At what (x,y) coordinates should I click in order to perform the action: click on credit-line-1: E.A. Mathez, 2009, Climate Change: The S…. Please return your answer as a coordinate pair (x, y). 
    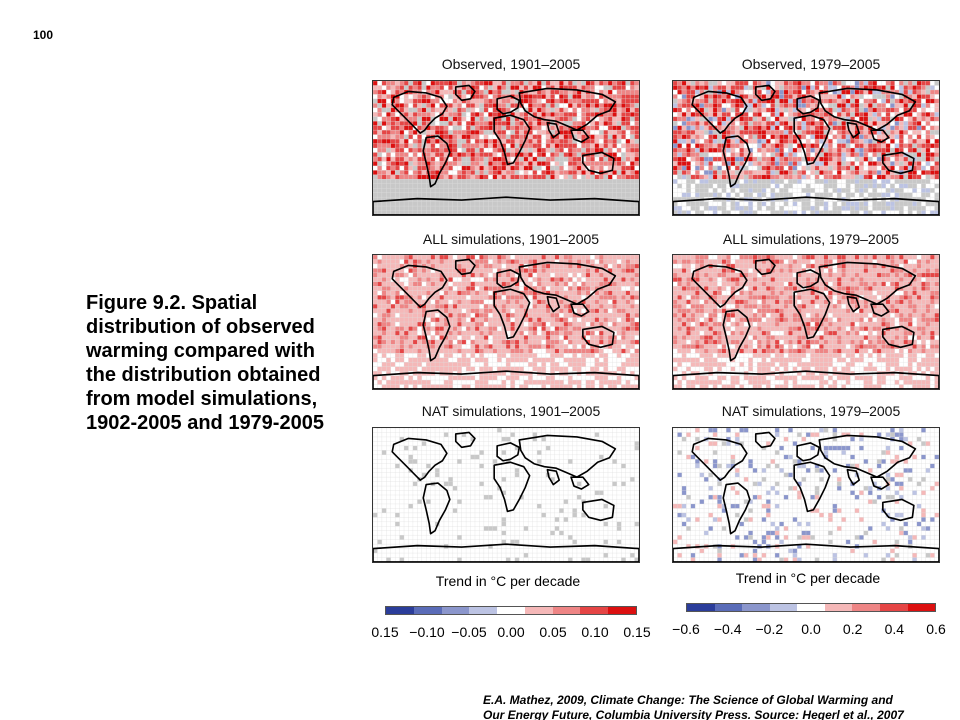
    Looking at the image, I should click on (688, 700).